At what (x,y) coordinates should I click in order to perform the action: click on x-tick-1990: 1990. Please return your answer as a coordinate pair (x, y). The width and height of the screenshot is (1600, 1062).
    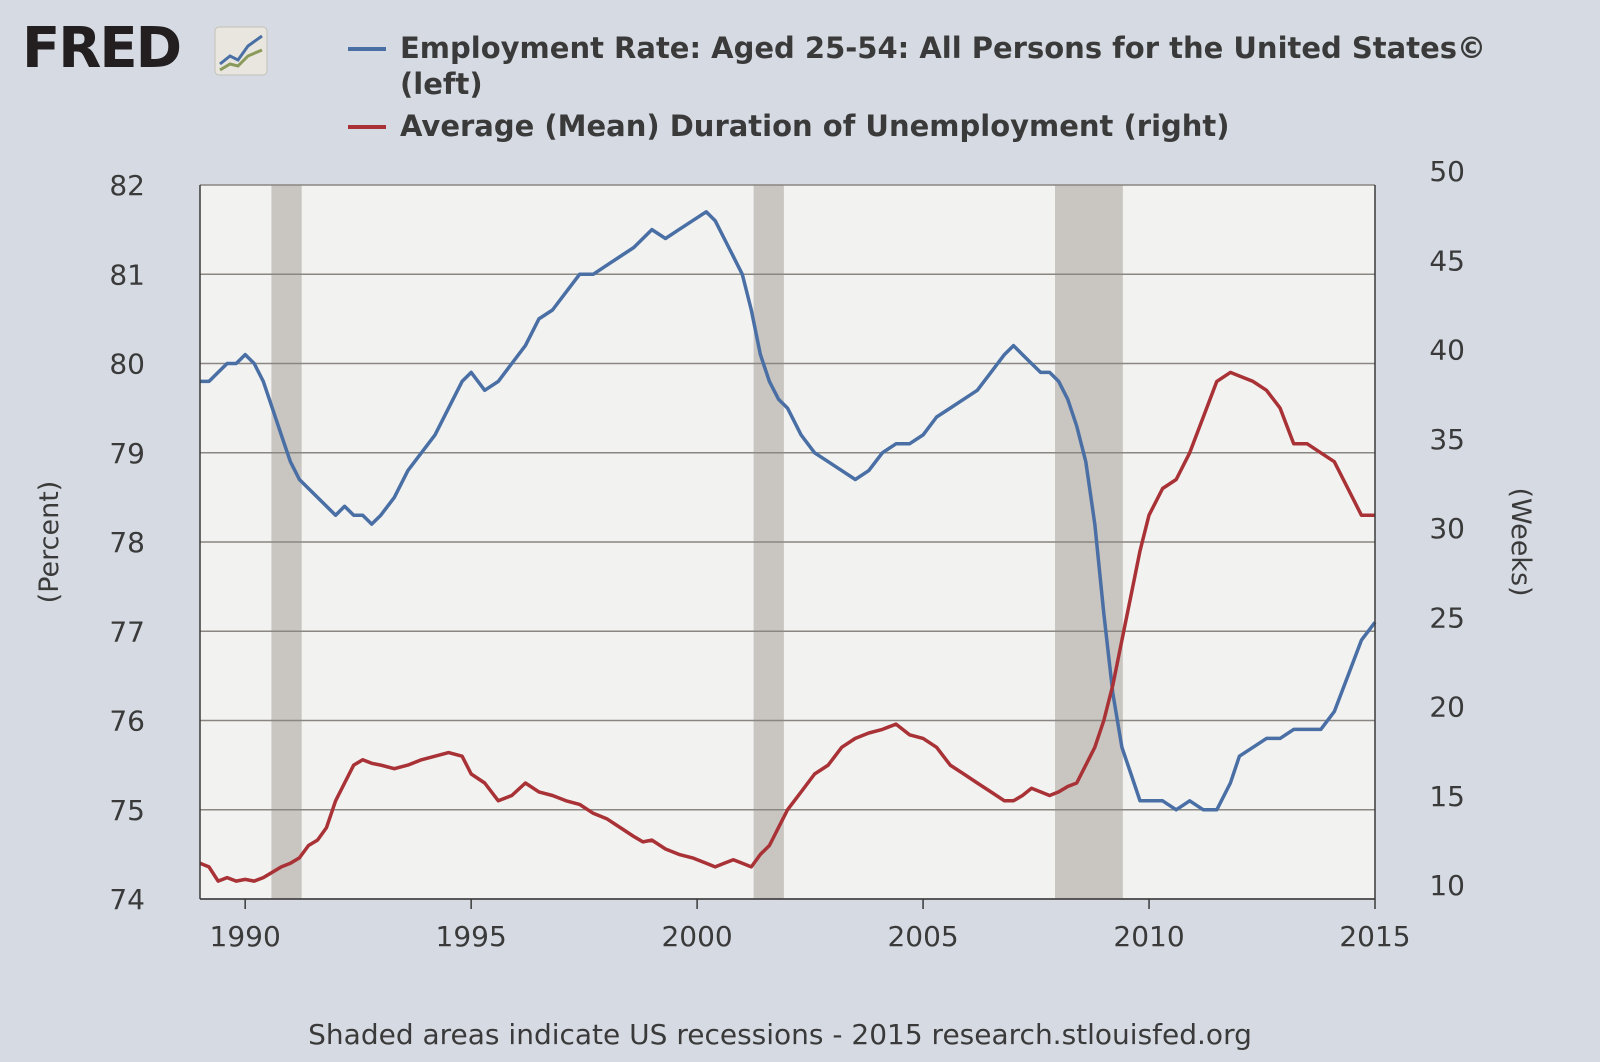
    Looking at the image, I should click on (245, 936).